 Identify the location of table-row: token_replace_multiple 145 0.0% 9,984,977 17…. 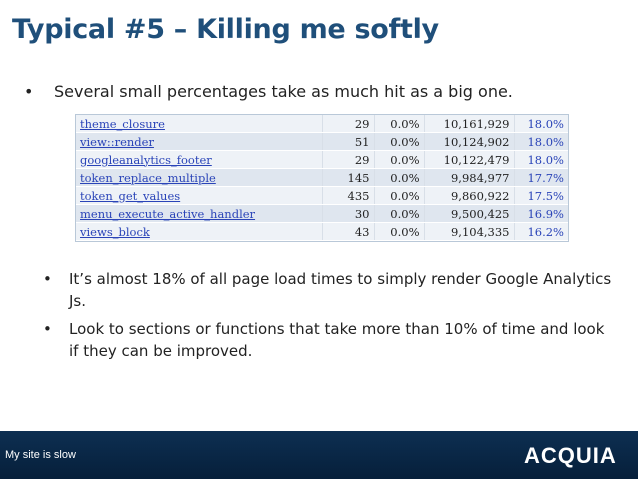
(322, 177).